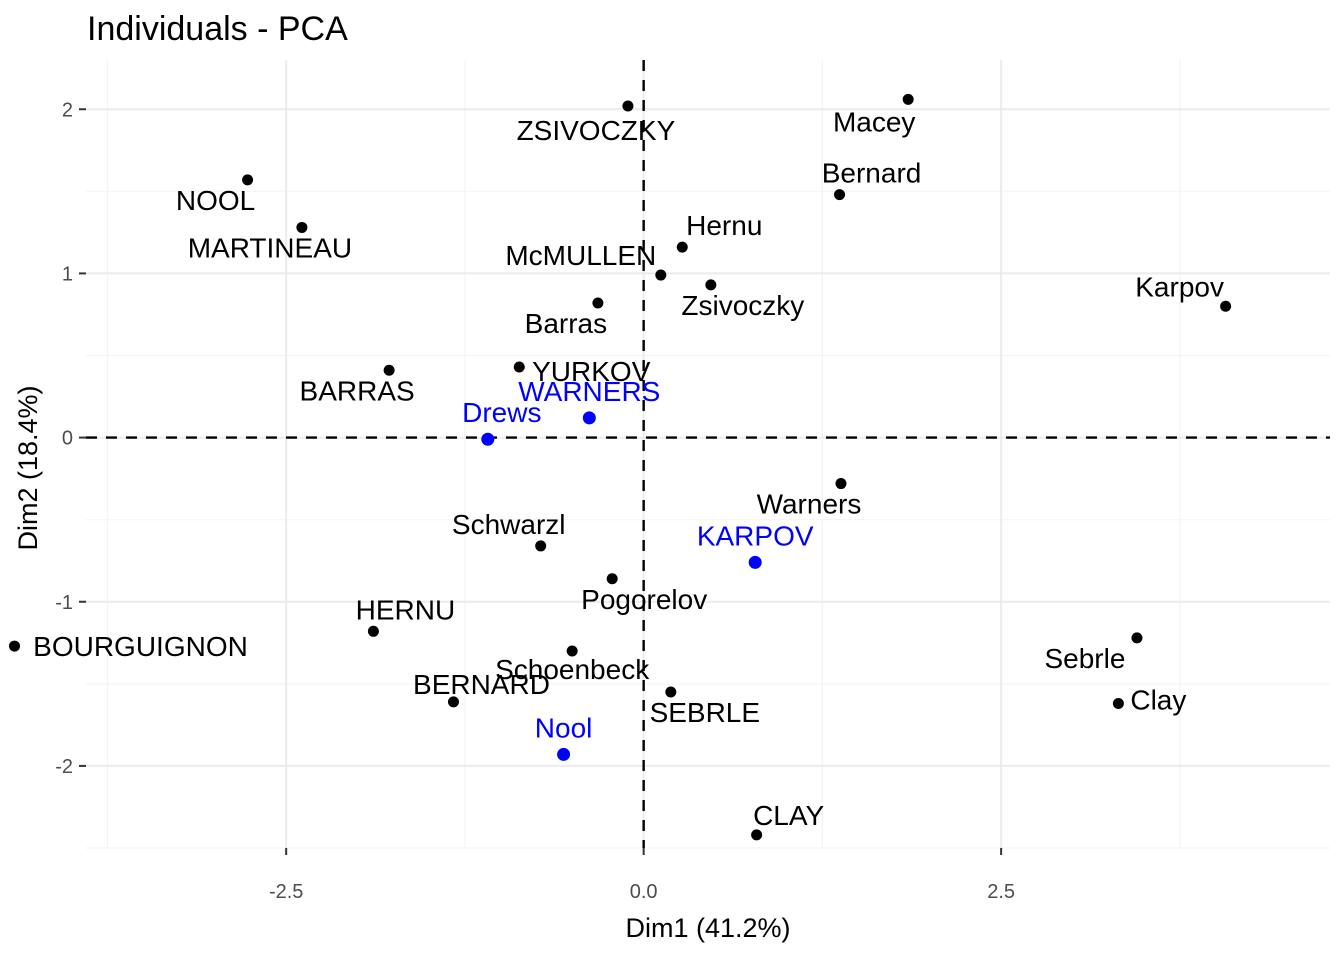  I want to click on point-martineau, so click(302, 227).